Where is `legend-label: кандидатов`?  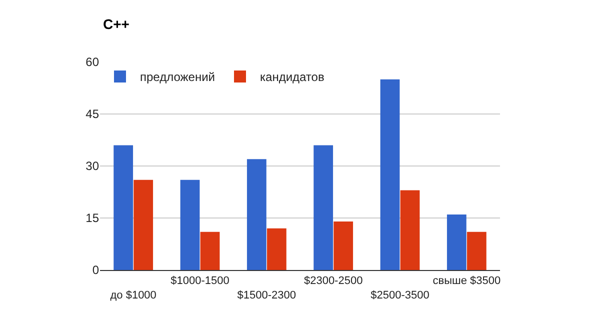
legend-label: кандидатов is located at coordinates (292, 77).